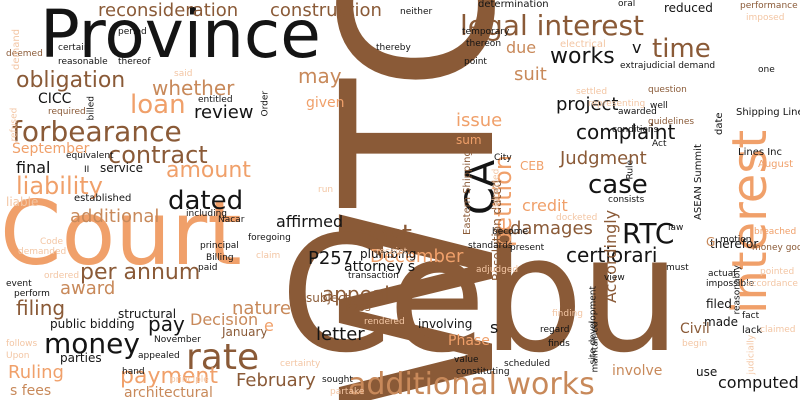  Describe the element at coordinates (555, 330) in the screenshot. I see `word-regard: regard` at that location.